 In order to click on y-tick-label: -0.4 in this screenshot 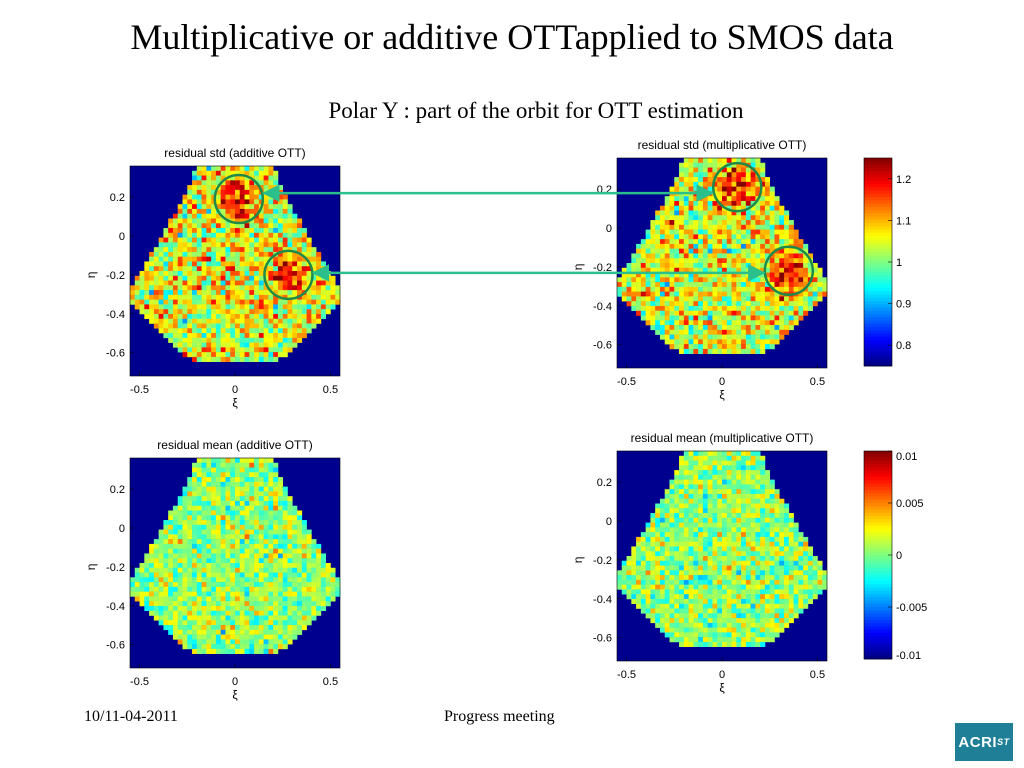, I will do `click(602, 307)`.